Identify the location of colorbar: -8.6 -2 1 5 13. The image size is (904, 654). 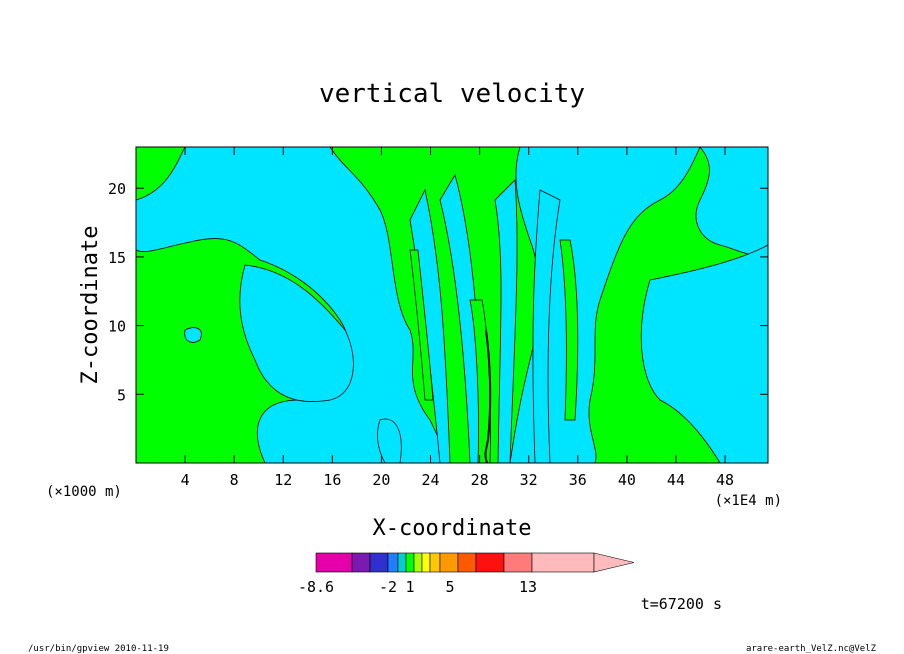
(466, 574).